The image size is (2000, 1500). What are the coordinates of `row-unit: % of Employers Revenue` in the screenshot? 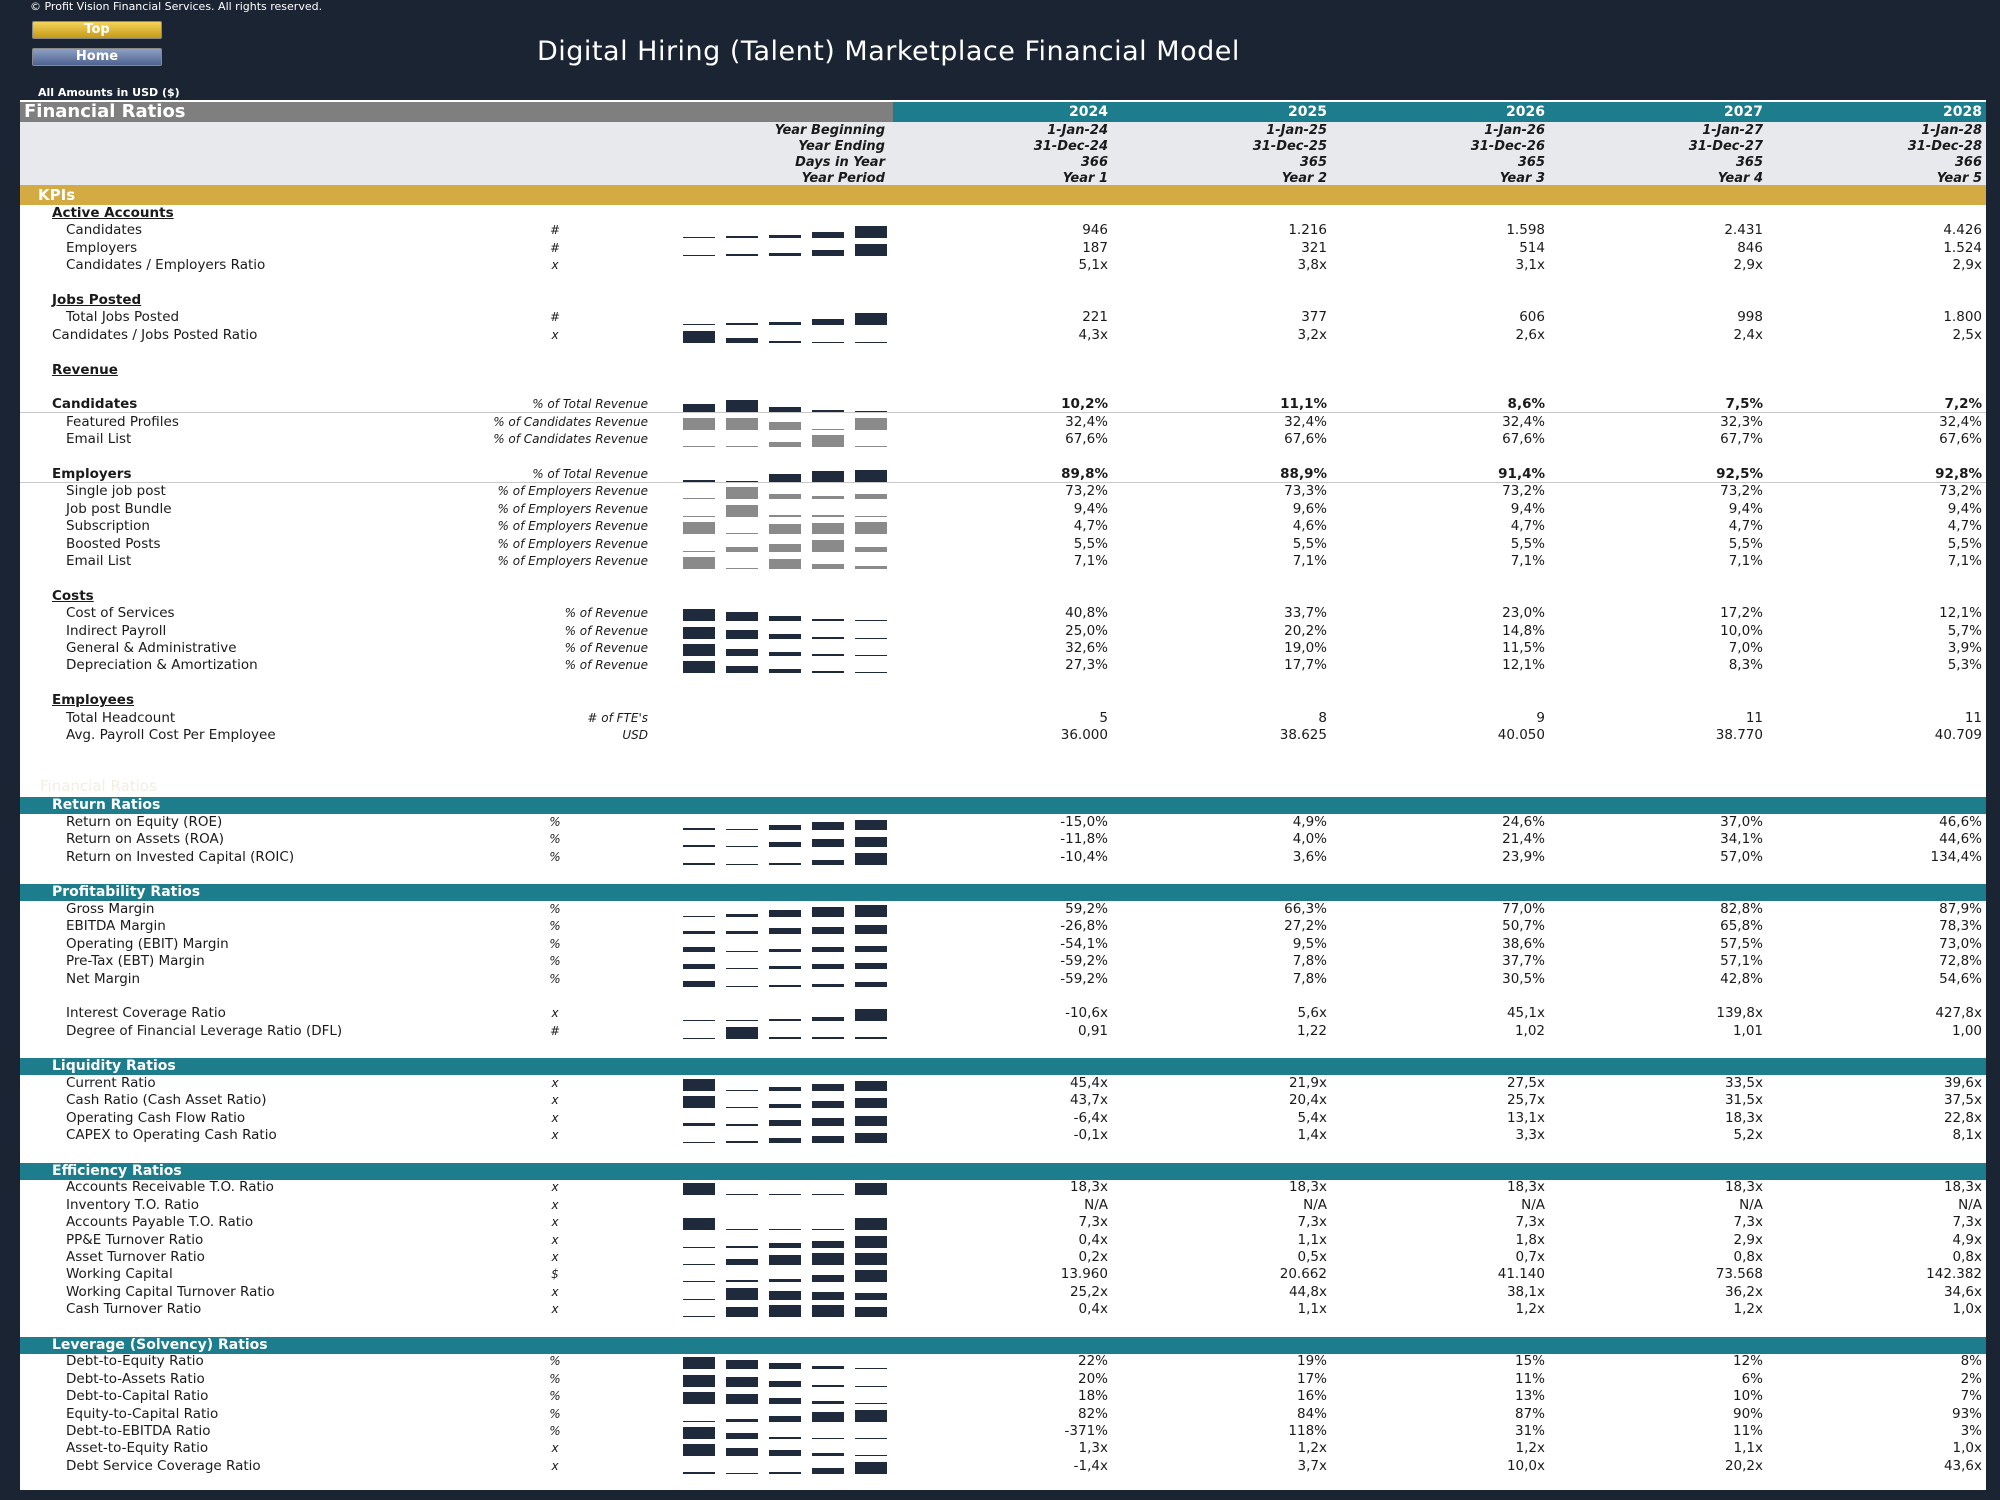 It's located at (572, 491).